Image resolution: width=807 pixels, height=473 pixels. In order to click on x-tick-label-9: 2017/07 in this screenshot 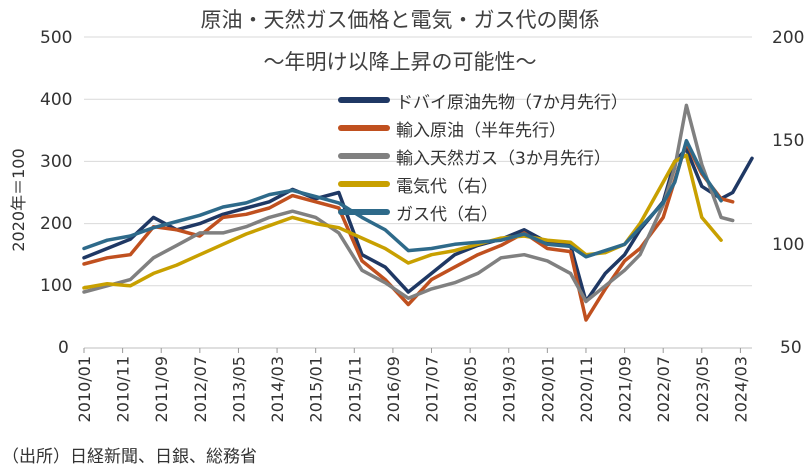, I will do `click(432, 389)`.